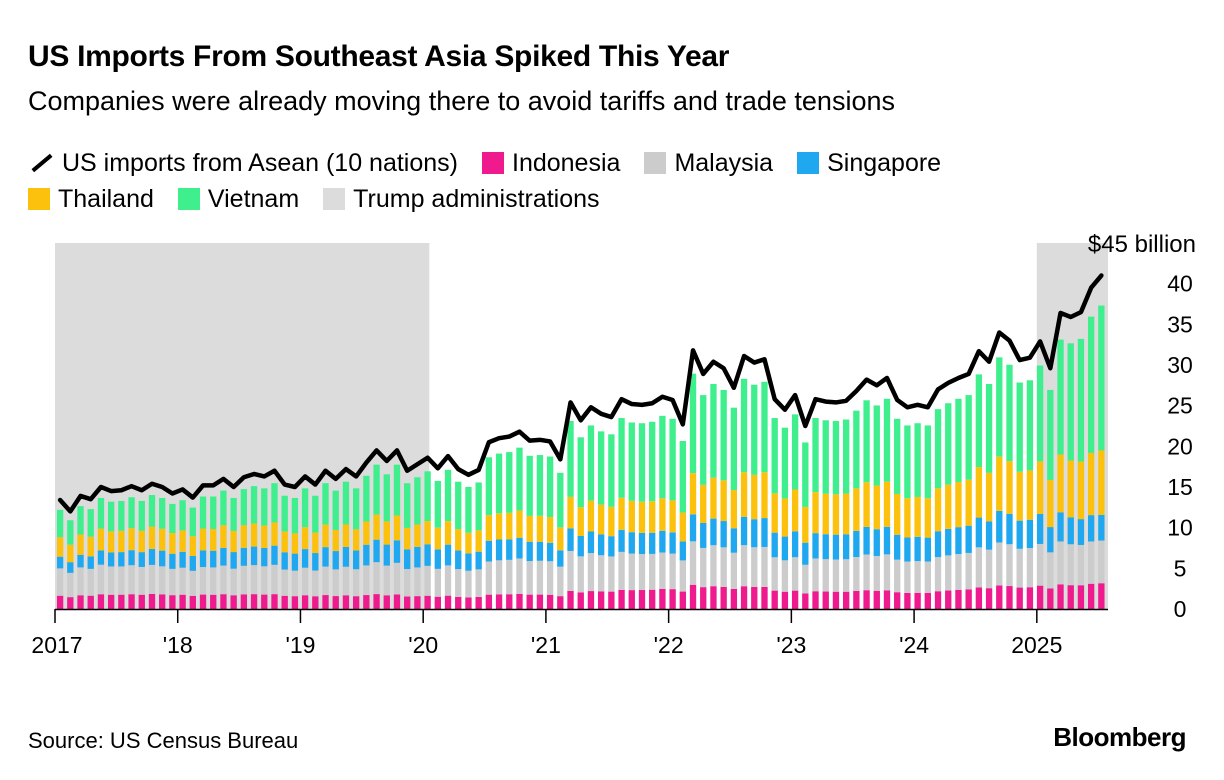  I want to click on y-tick-label-40: 40, so click(1180, 284).